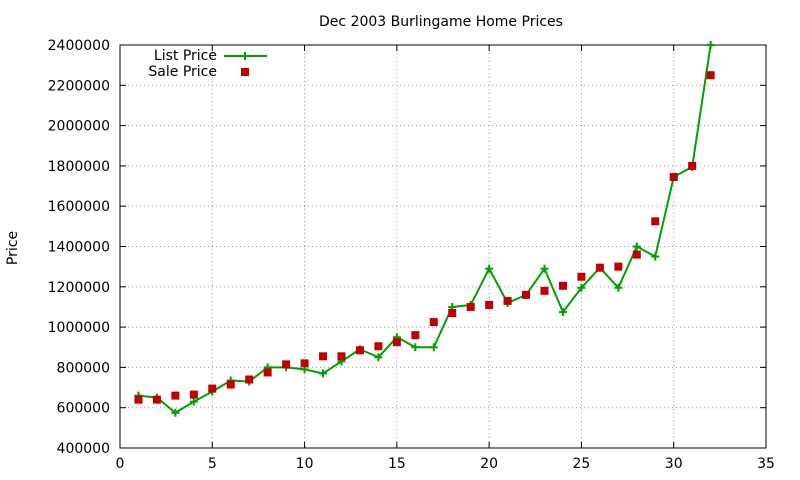 The height and width of the screenshot is (480, 800). I want to click on y-tick-label: 1000000, so click(79, 328).